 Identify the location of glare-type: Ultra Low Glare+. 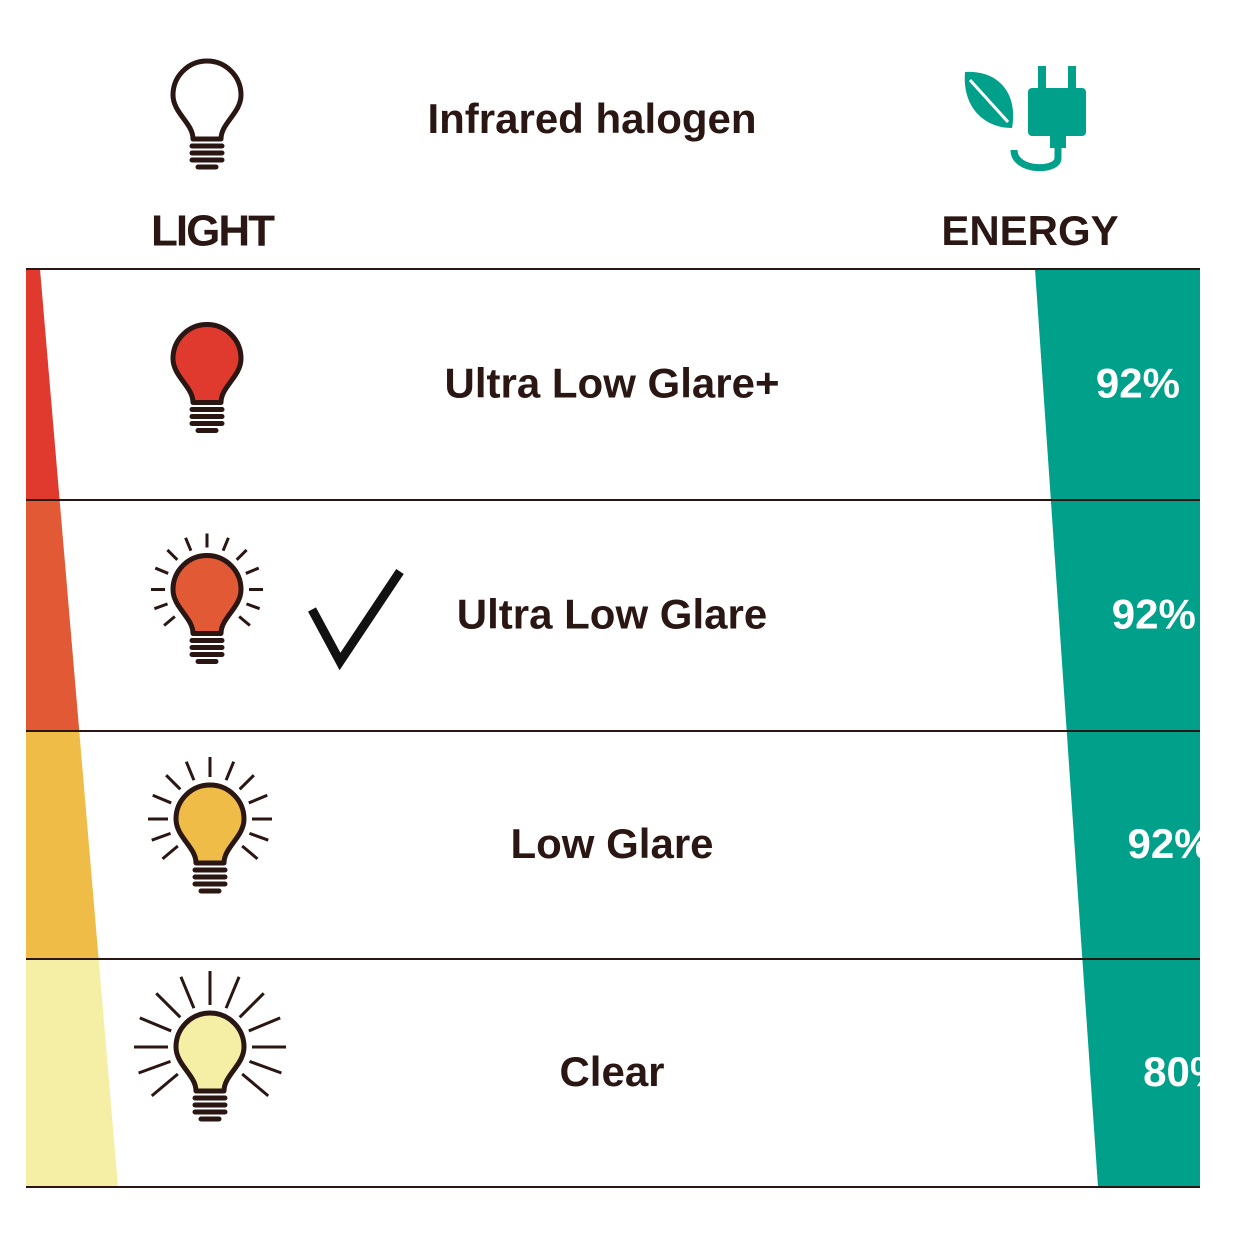
(612, 383).